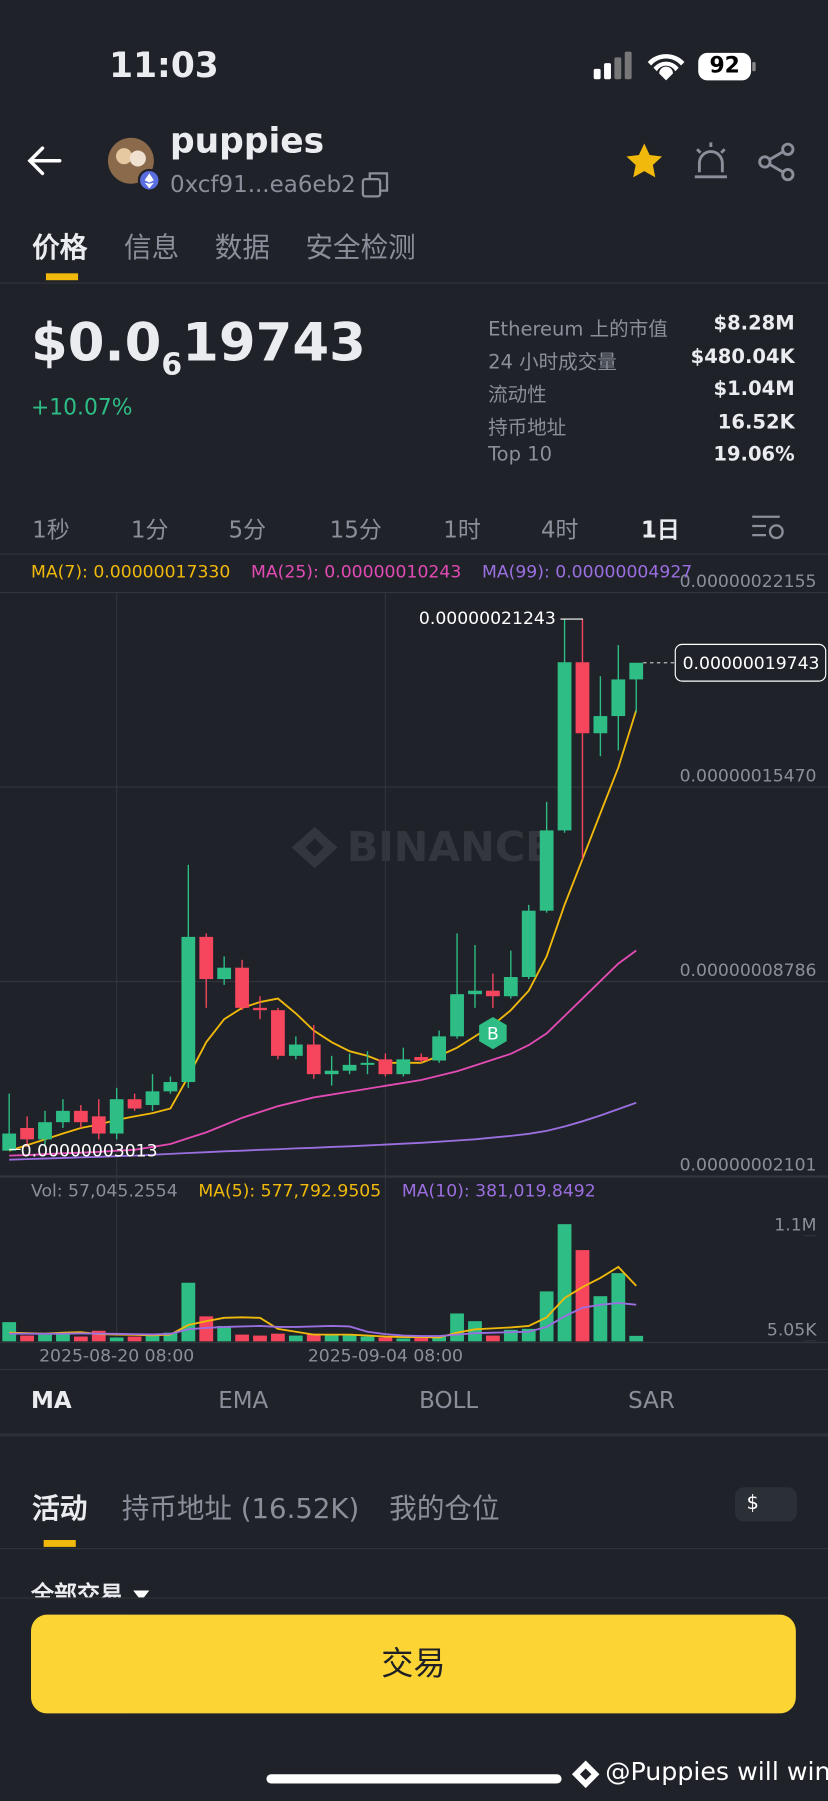 The image size is (828, 1801). I want to click on stat-value: 19.06%, so click(754, 455).